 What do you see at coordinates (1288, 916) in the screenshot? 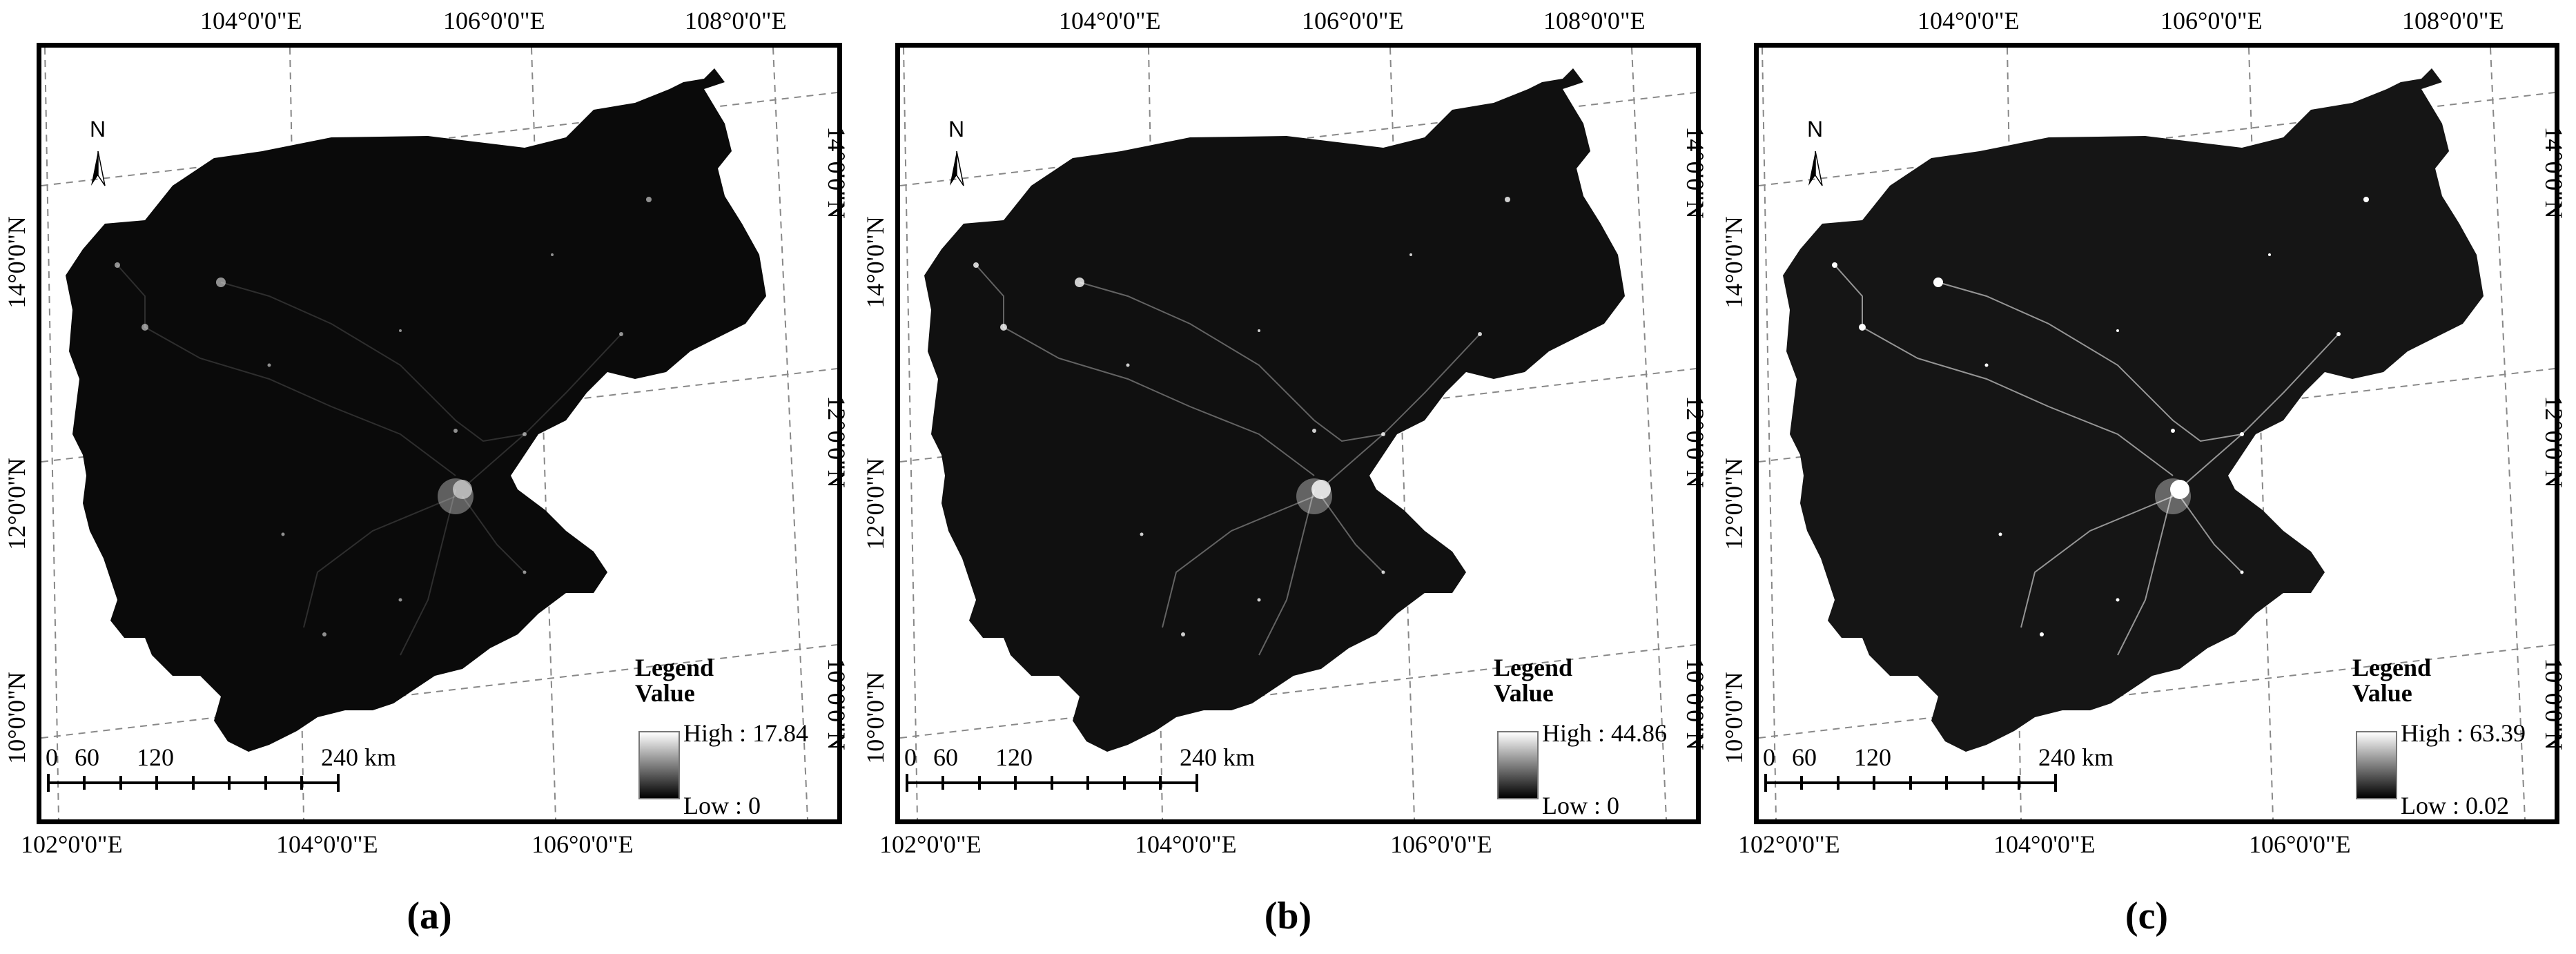
I see `panel-label: (b)` at bounding box center [1288, 916].